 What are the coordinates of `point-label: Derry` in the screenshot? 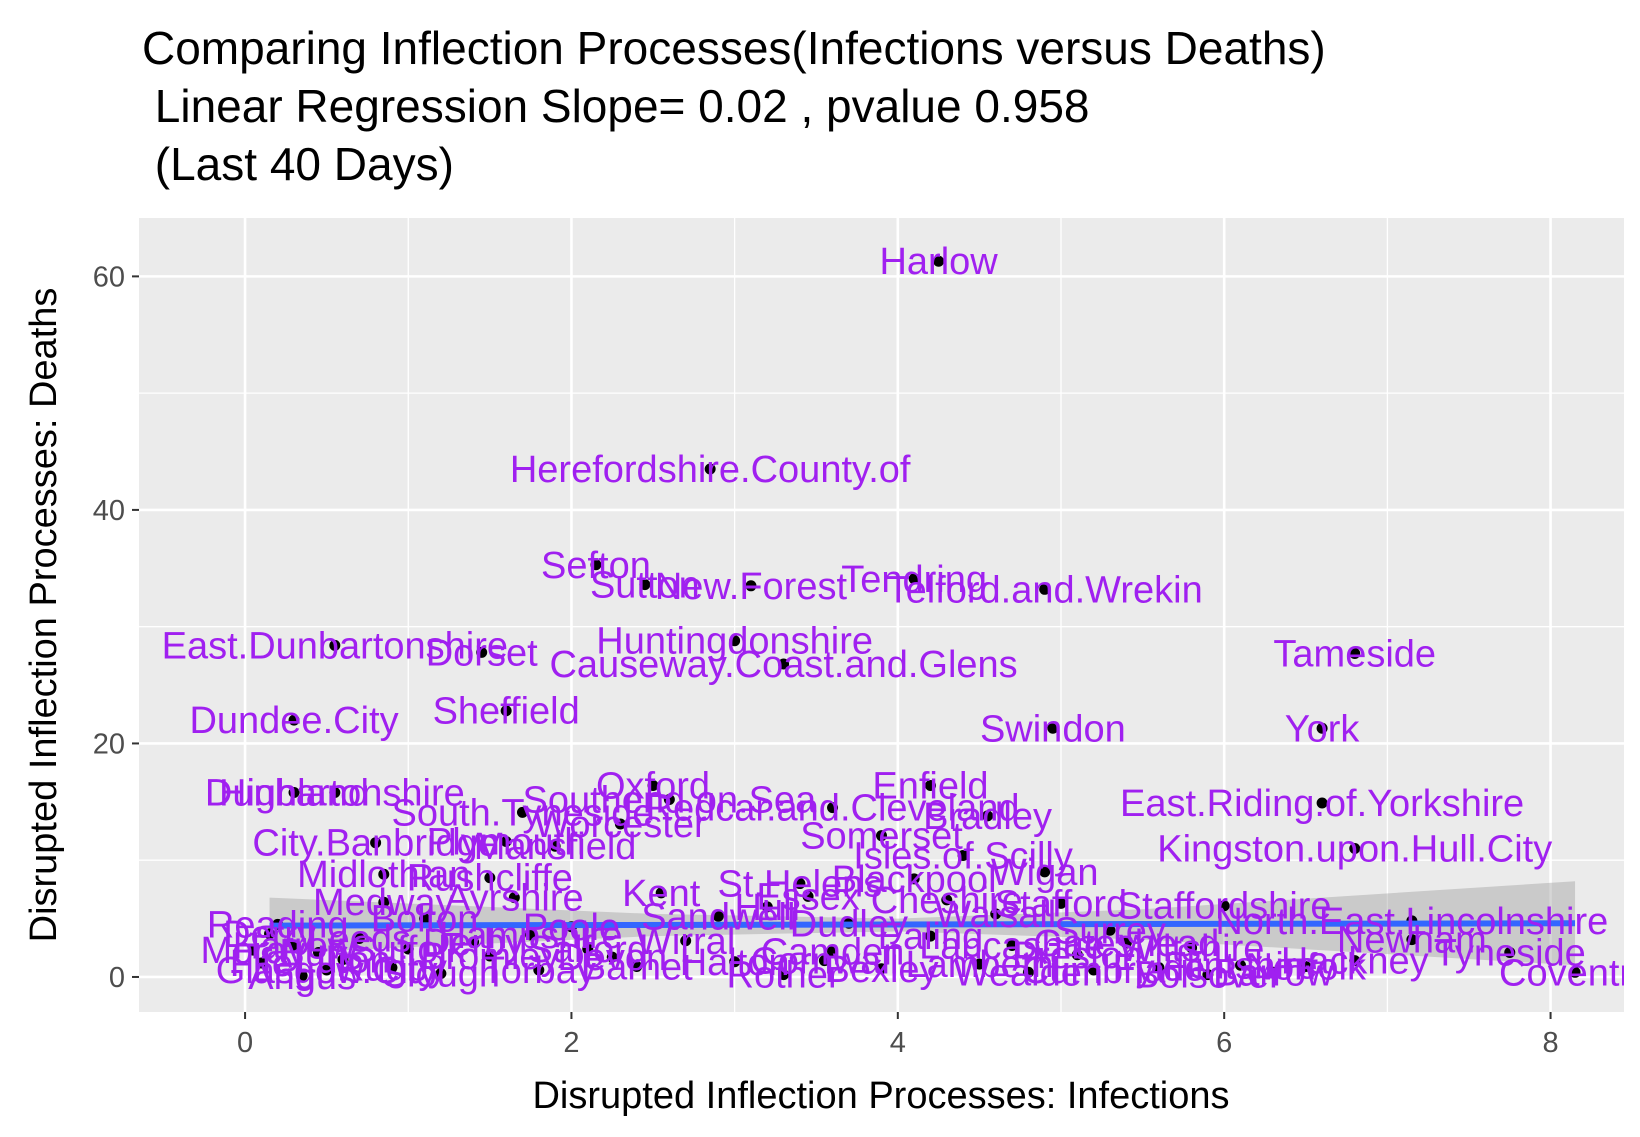 It's located at (269, 935).